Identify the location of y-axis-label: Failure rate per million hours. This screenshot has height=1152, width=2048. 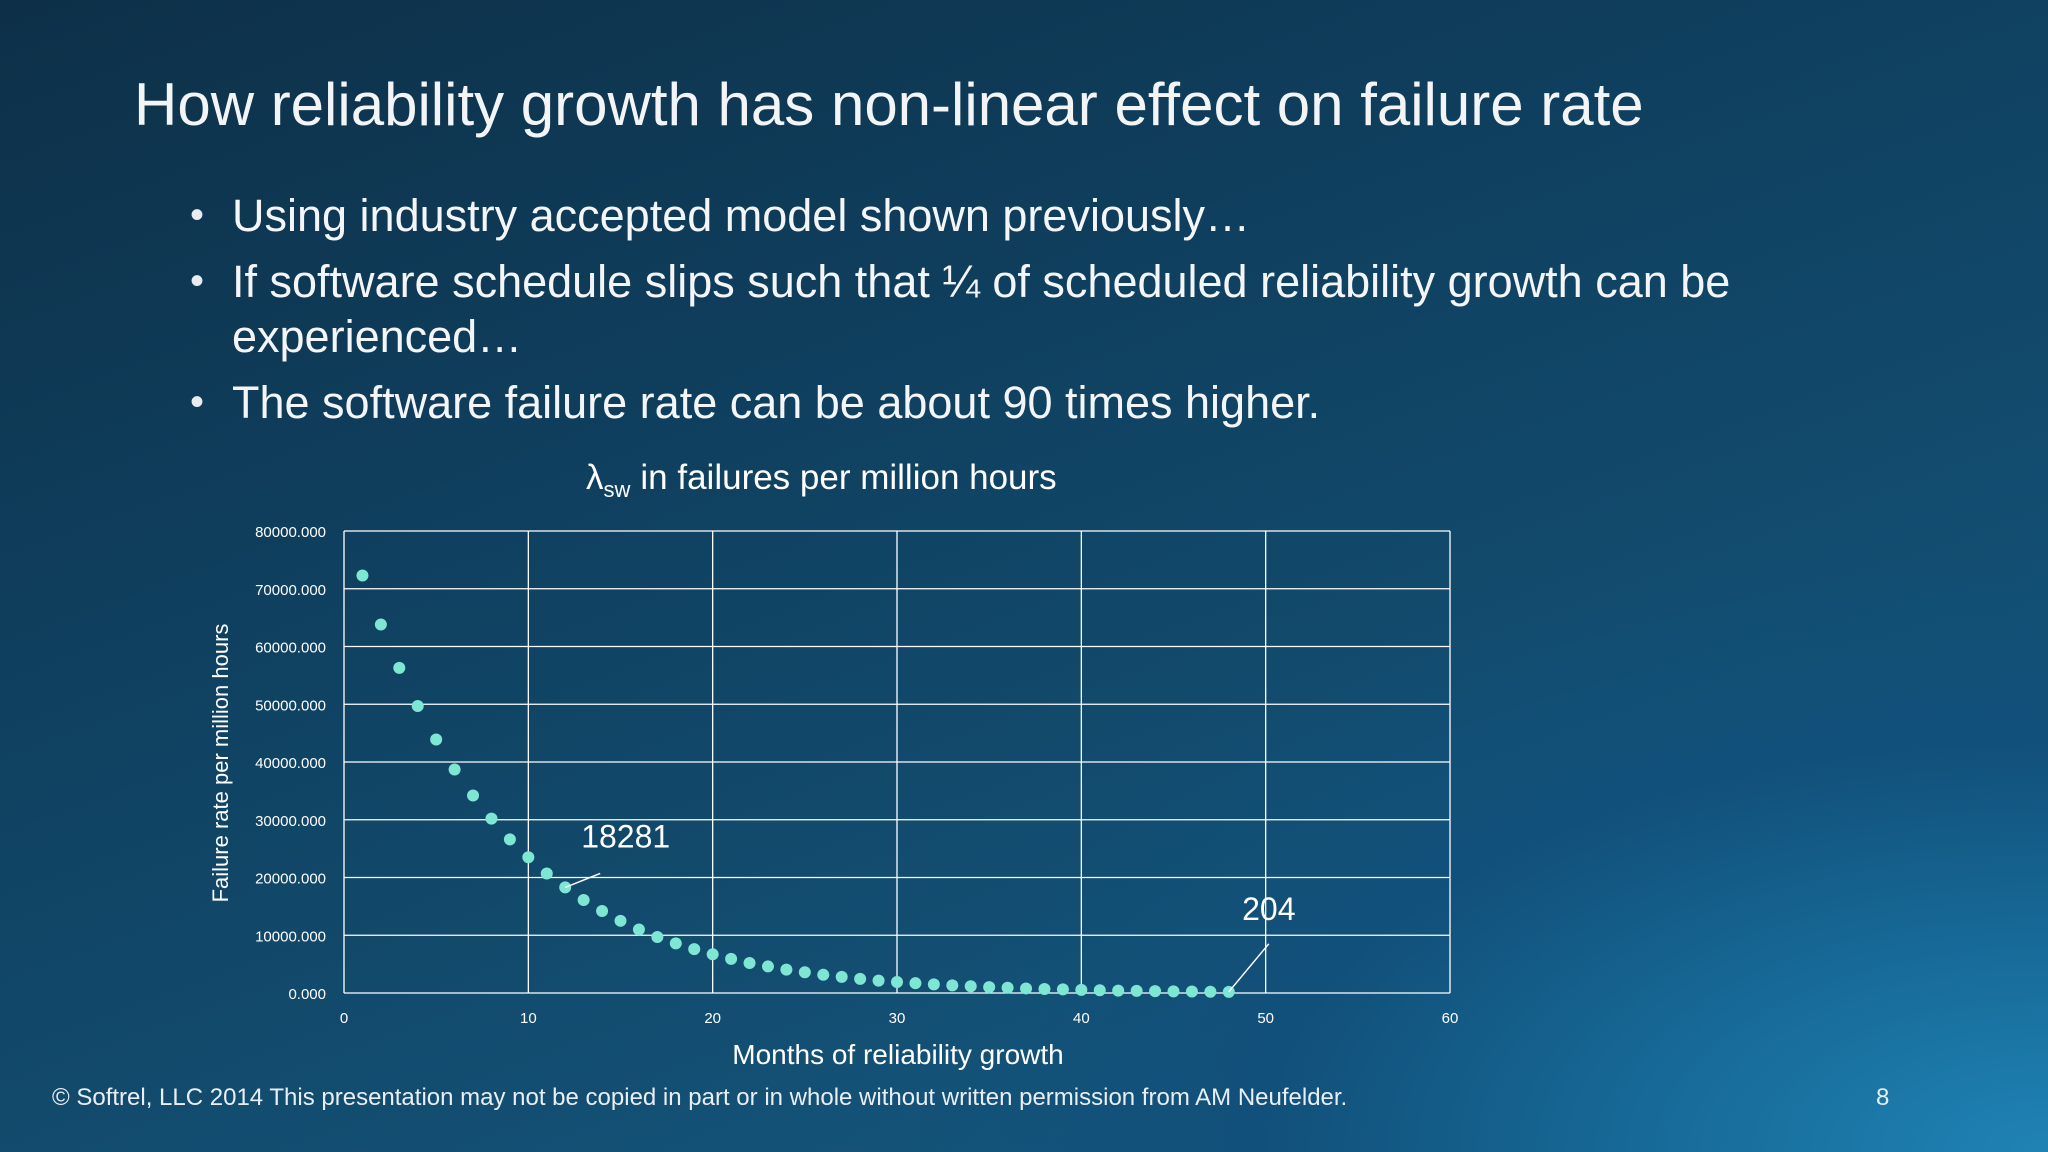
(220, 763).